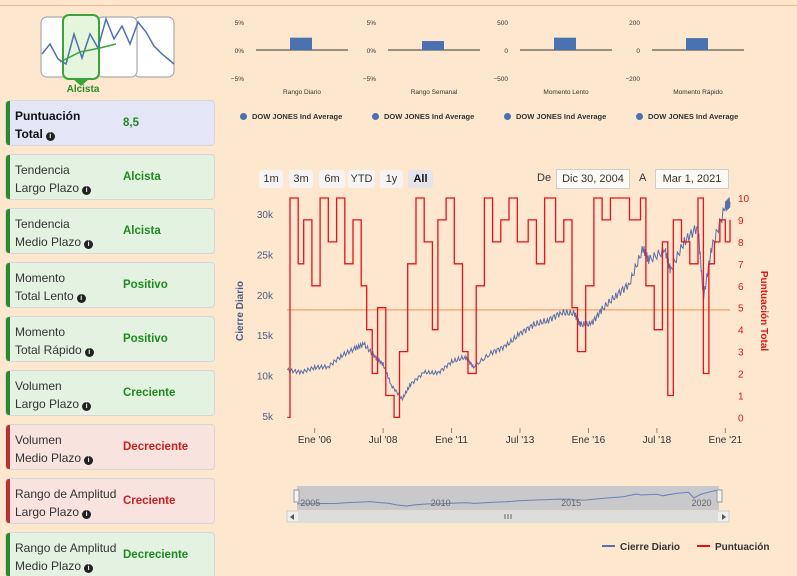 The width and height of the screenshot is (797, 576). What do you see at coordinates (297, 116) in the screenshot?
I see `mini-legend-label: DOW JONES Ind Average` at bounding box center [297, 116].